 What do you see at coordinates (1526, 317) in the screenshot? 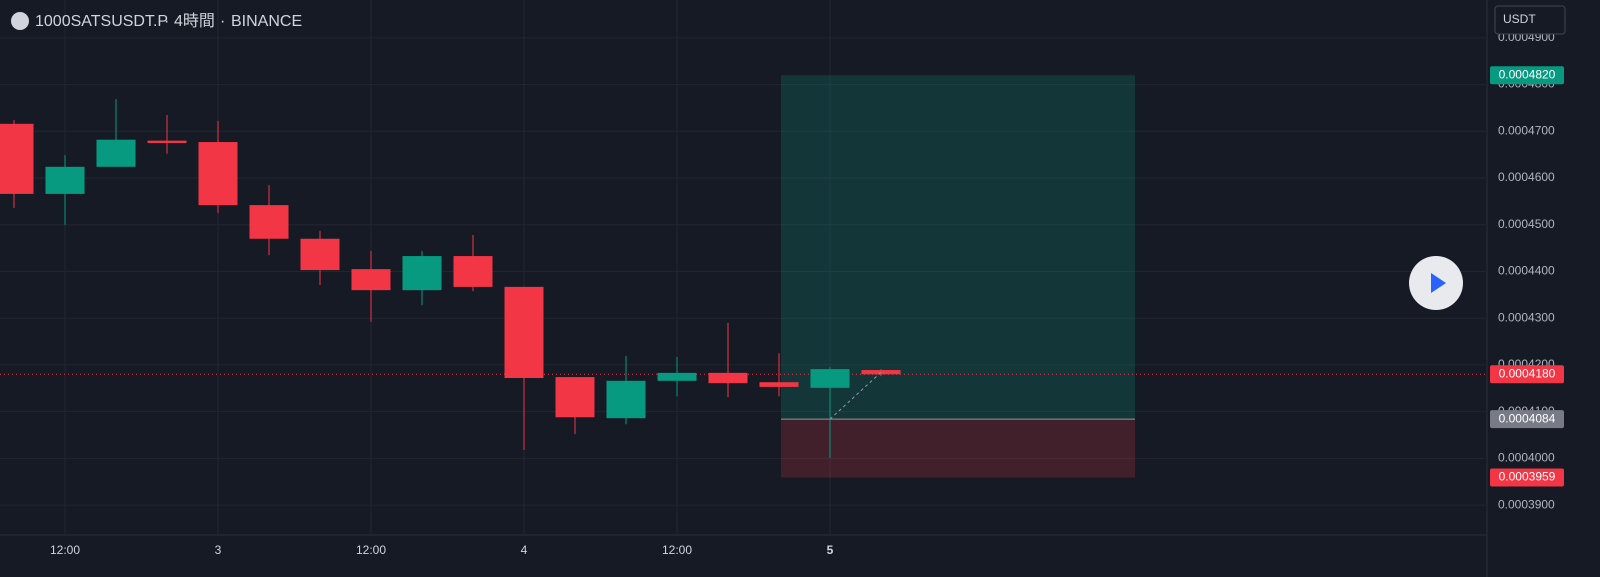
I see `y-tick-label: 0.0004300` at bounding box center [1526, 317].